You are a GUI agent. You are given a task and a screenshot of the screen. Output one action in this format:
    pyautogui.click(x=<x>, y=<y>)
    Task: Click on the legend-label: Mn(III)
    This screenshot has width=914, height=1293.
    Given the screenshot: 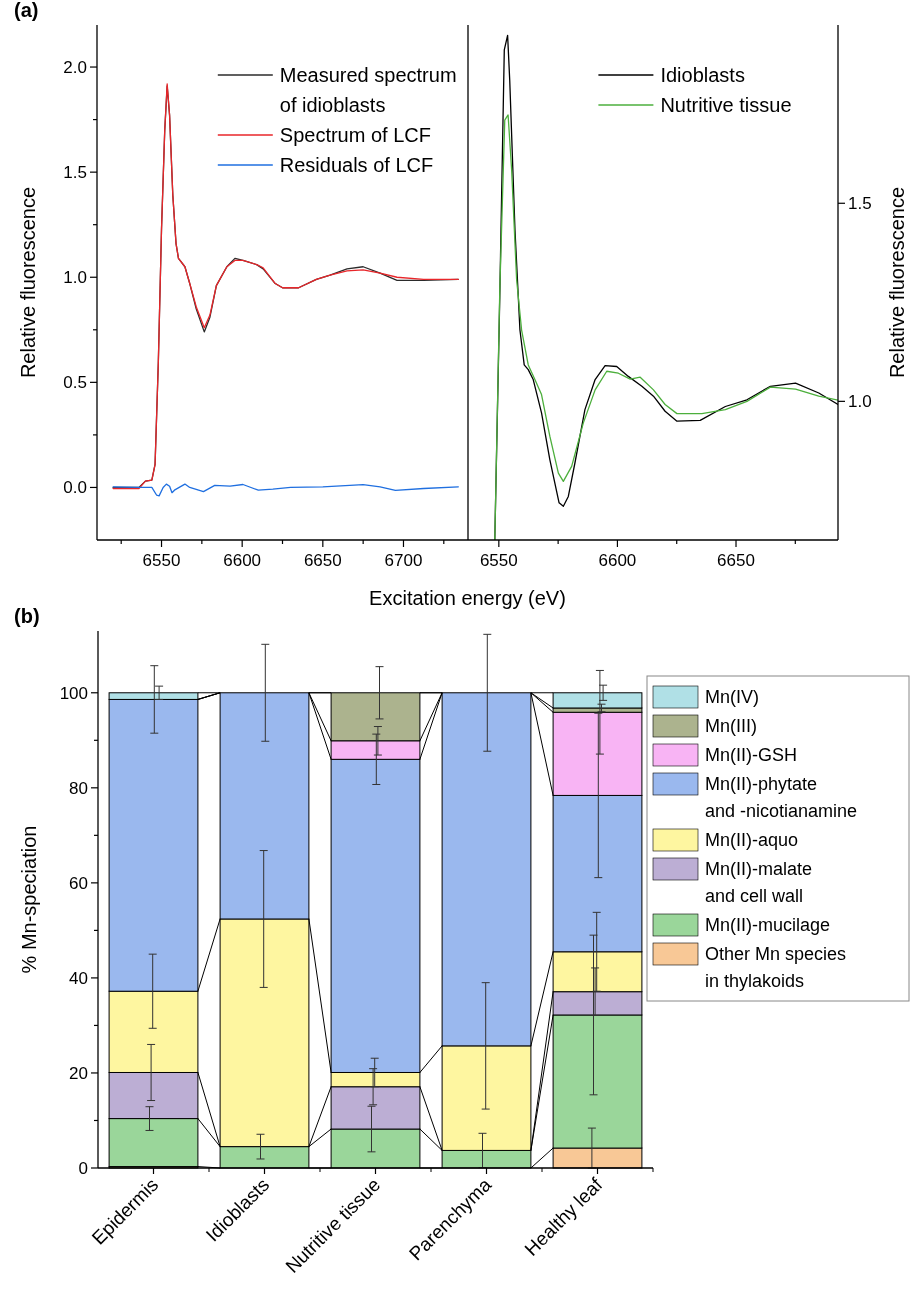 What is the action you would take?
    pyautogui.click(x=731, y=726)
    